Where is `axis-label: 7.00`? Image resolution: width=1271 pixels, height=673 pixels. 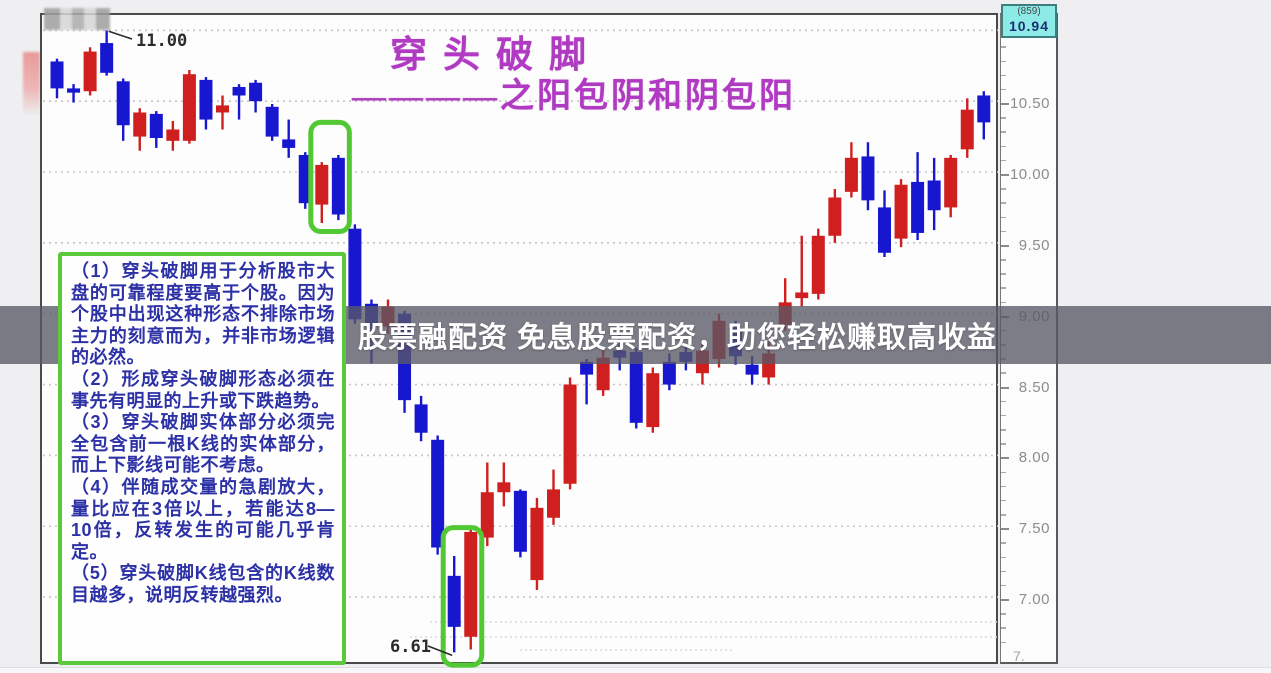 axis-label: 7.00 is located at coordinates (1034, 600).